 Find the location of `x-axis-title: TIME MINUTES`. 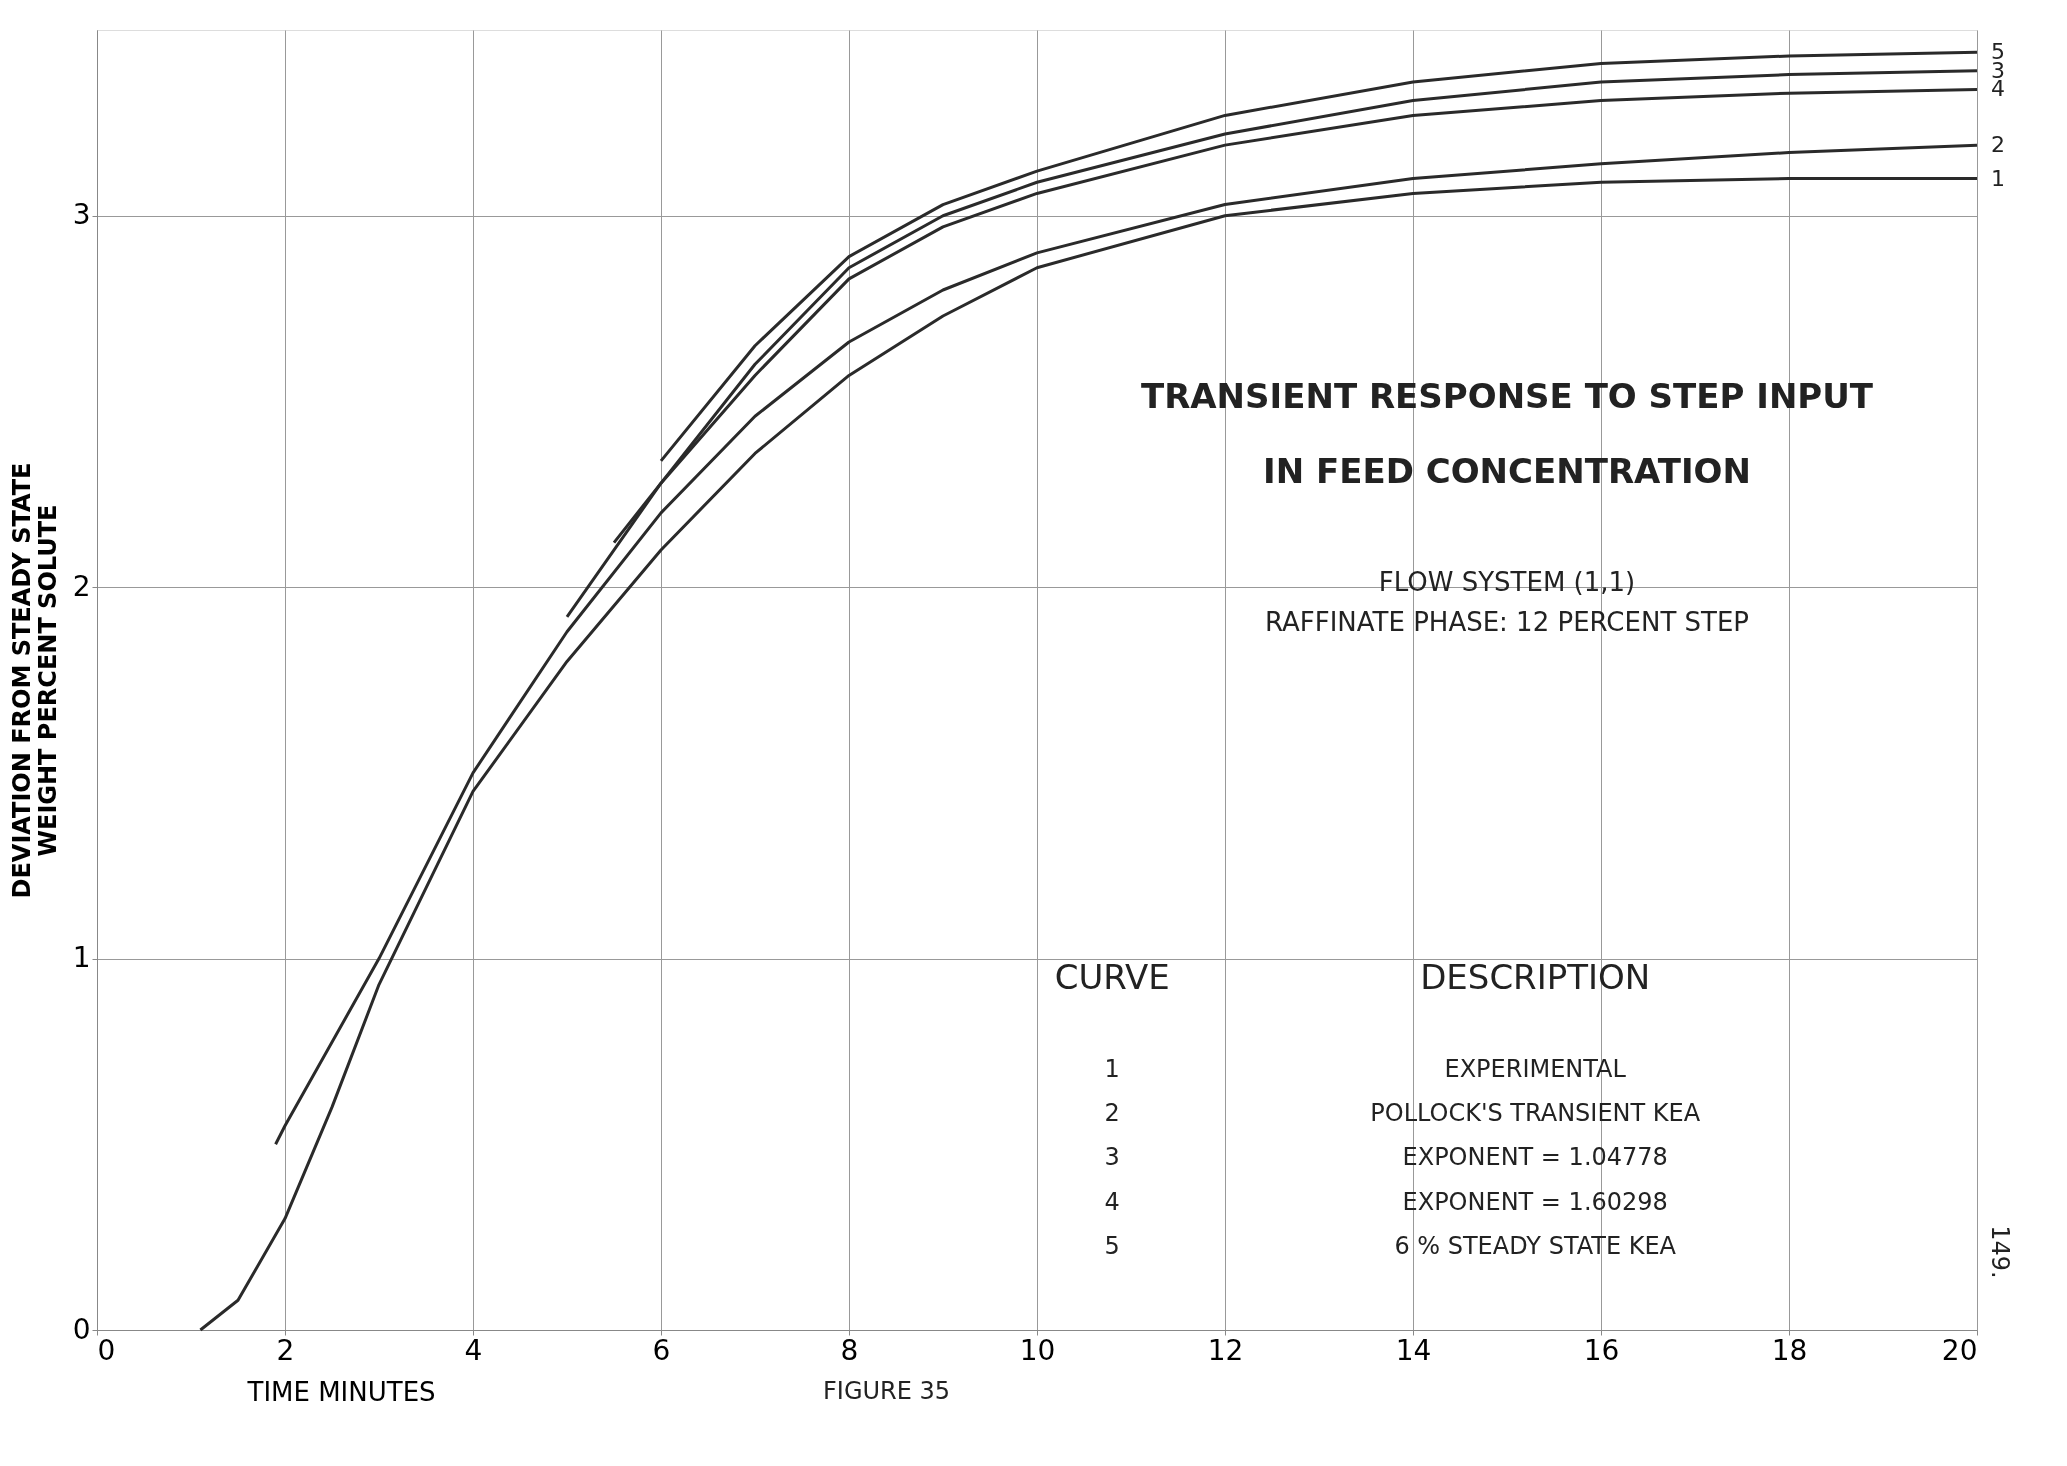

x-axis-title: TIME MINUTES is located at coordinates (341, 1391).